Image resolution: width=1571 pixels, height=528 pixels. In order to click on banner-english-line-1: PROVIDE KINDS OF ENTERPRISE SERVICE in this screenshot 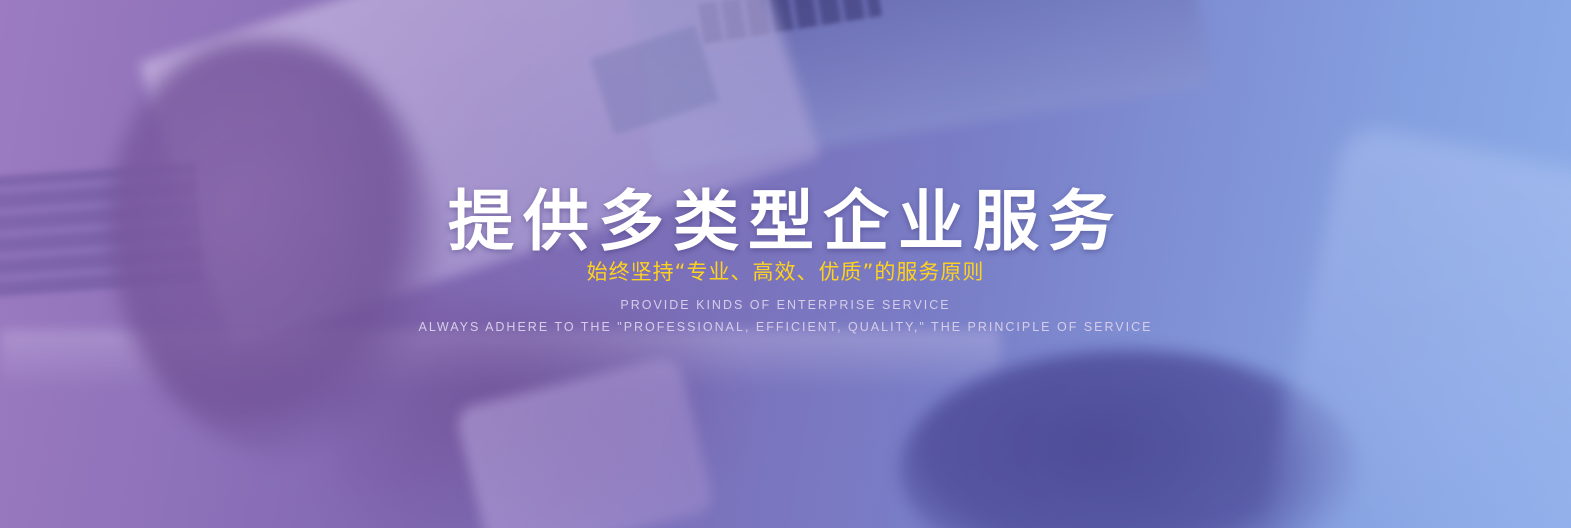, I will do `click(785, 305)`.